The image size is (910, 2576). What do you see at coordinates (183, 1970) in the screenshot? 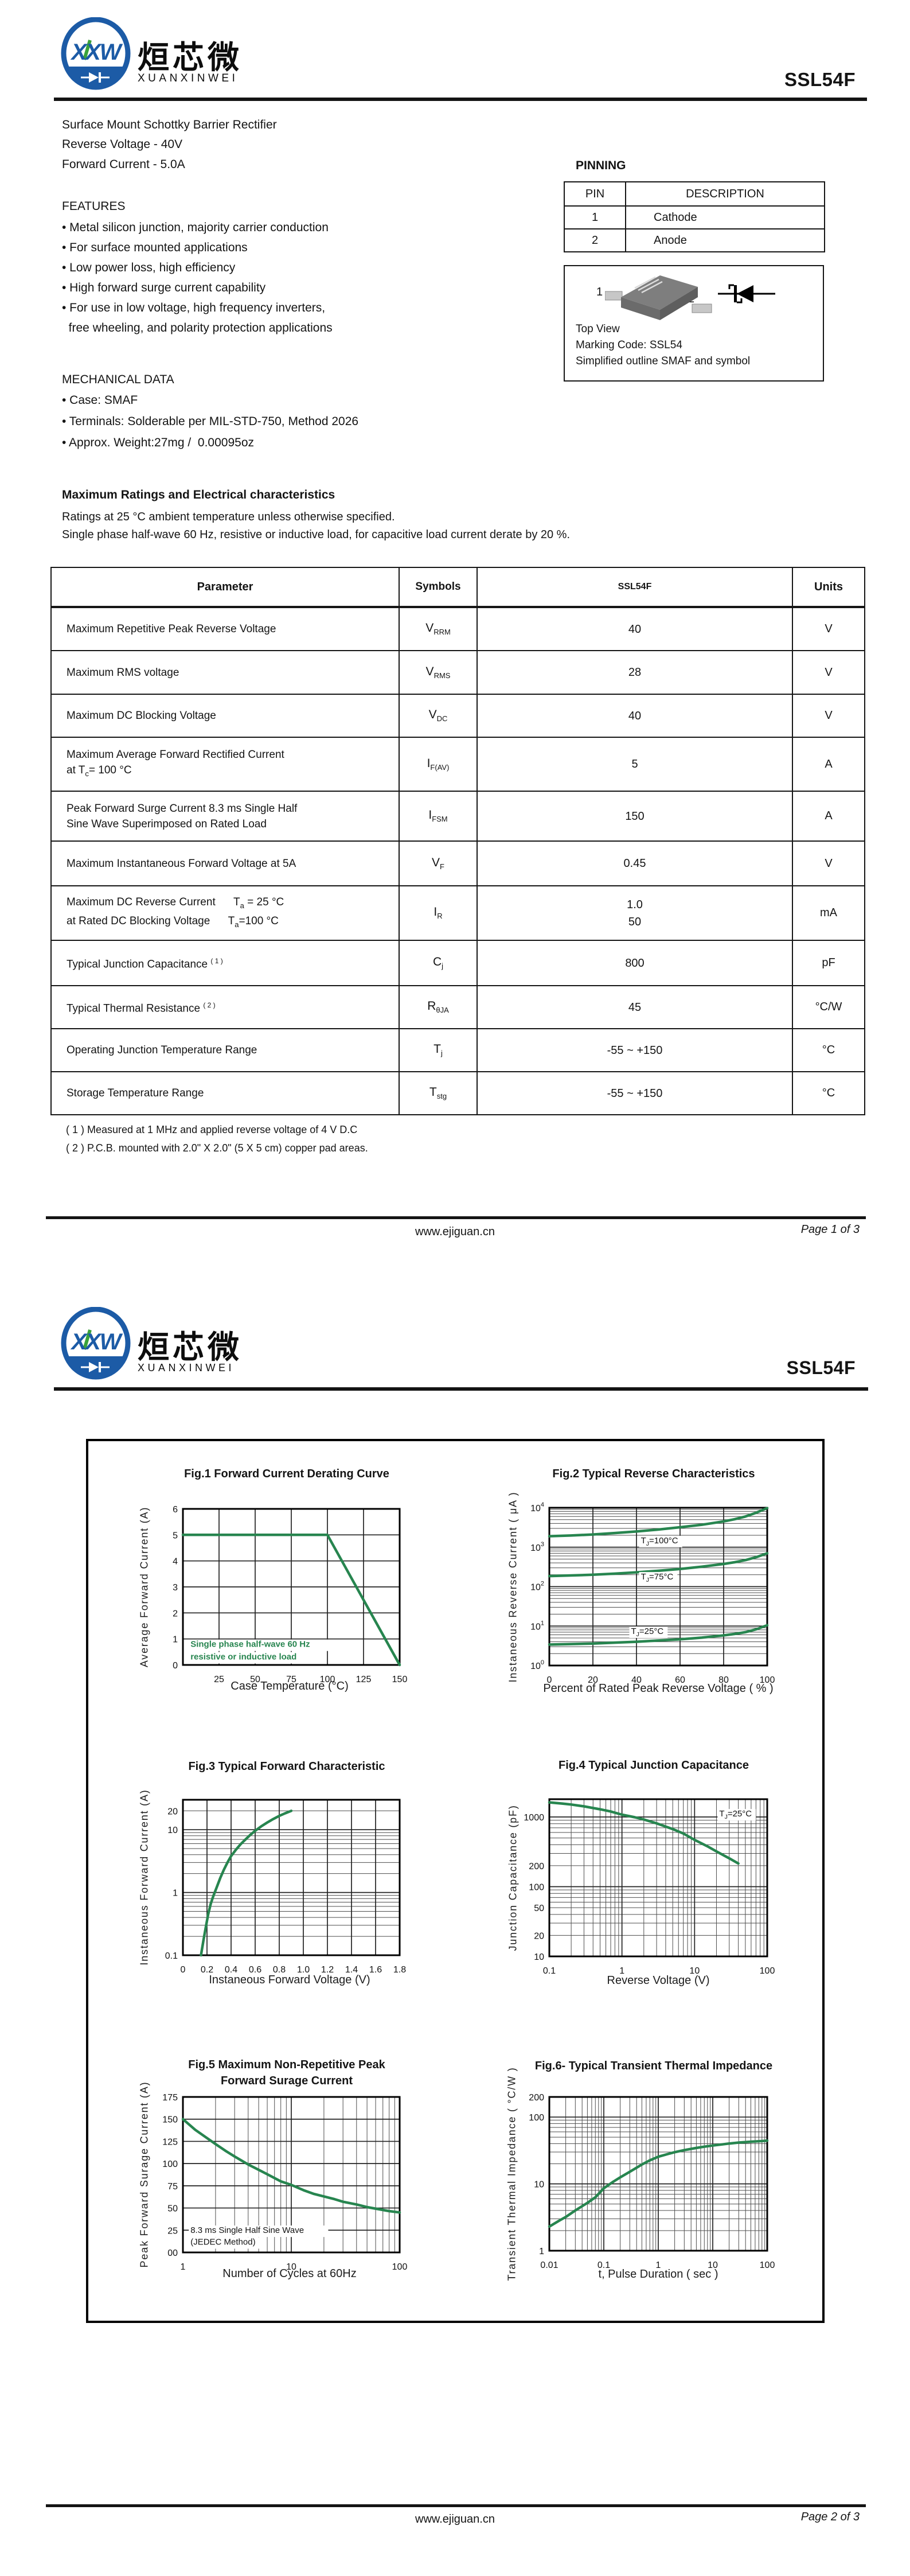
I see `x-tick-label: 0` at bounding box center [183, 1970].